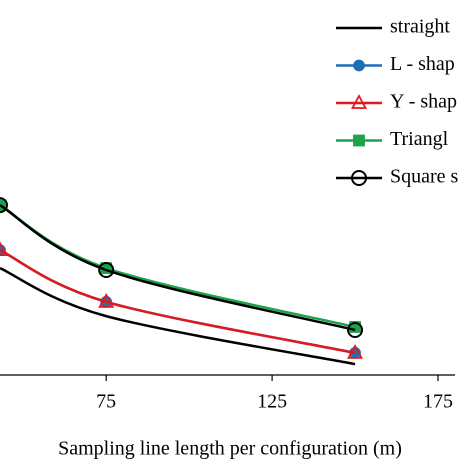 The image size is (474, 474). Describe the element at coordinates (438, 402) in the screenshot. I see `x-tick-label: 175` at that location.